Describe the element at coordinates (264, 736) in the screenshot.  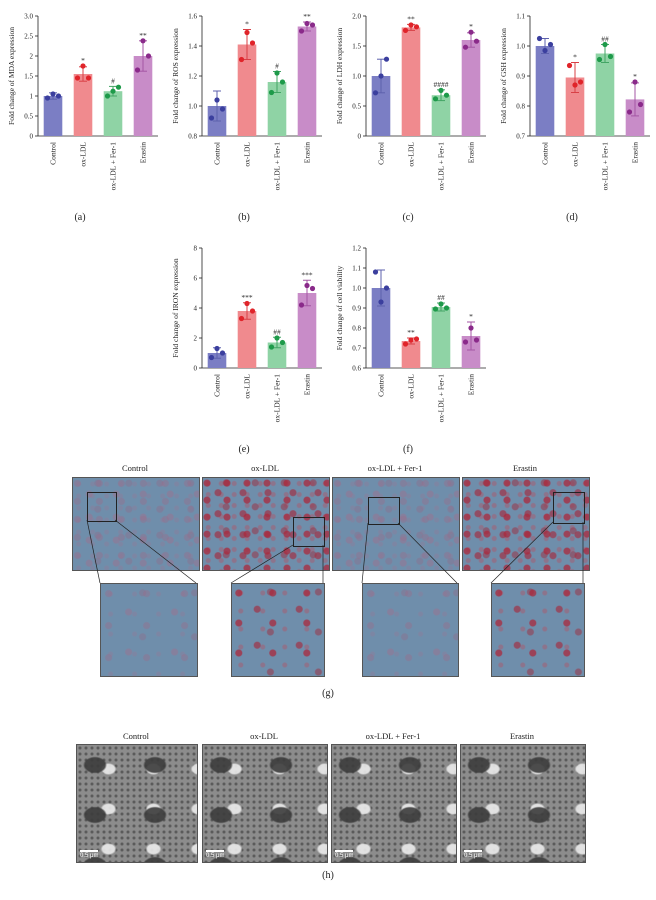
I see `h-title-oxldl: ox-LDL` at that location.